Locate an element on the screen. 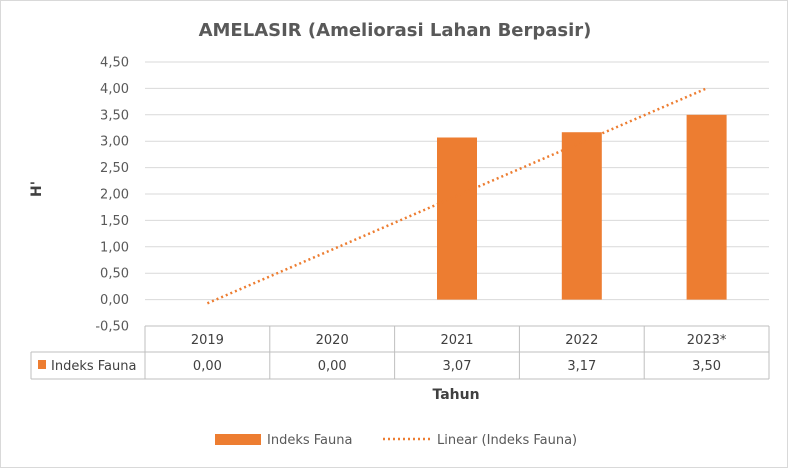 The height and width of the screenshot is (468, 788). legend-bar-swatch is located at coordinates (238, 439).